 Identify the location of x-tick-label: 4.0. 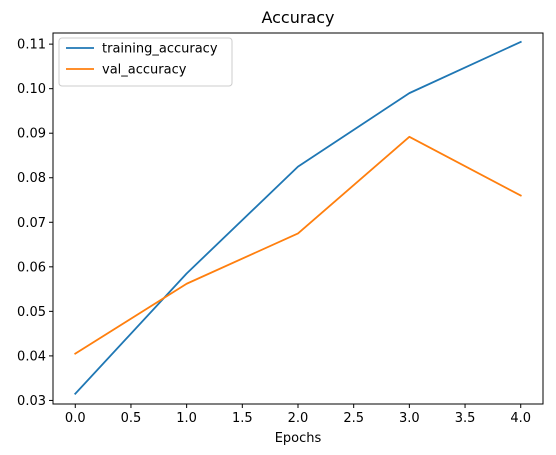
(520, 418).